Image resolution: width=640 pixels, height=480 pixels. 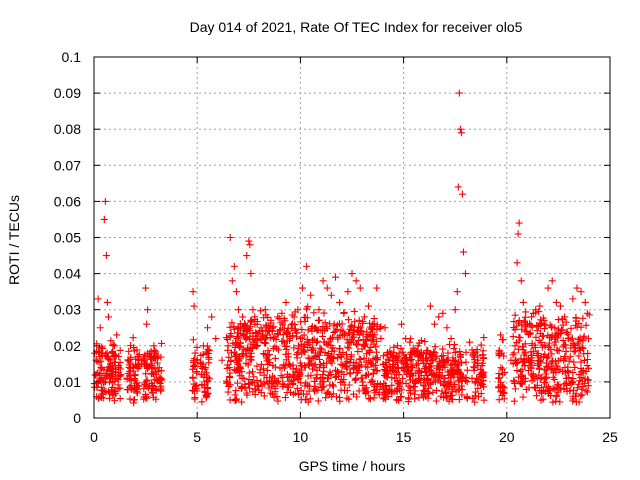 What do you see at coordinates (67, 346) in the screenshot?
I see `y-tick-label: 0.02` at bounding box center [67, 346].